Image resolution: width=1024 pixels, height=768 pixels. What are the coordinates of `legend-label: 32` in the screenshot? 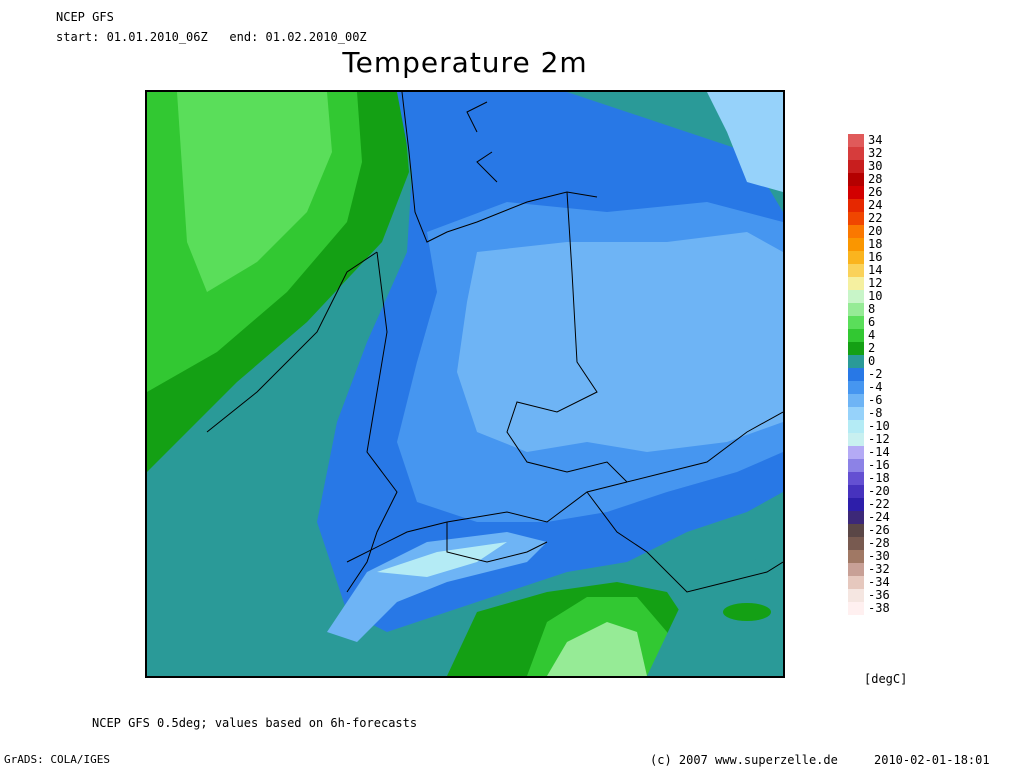 It's located at (875, 153).